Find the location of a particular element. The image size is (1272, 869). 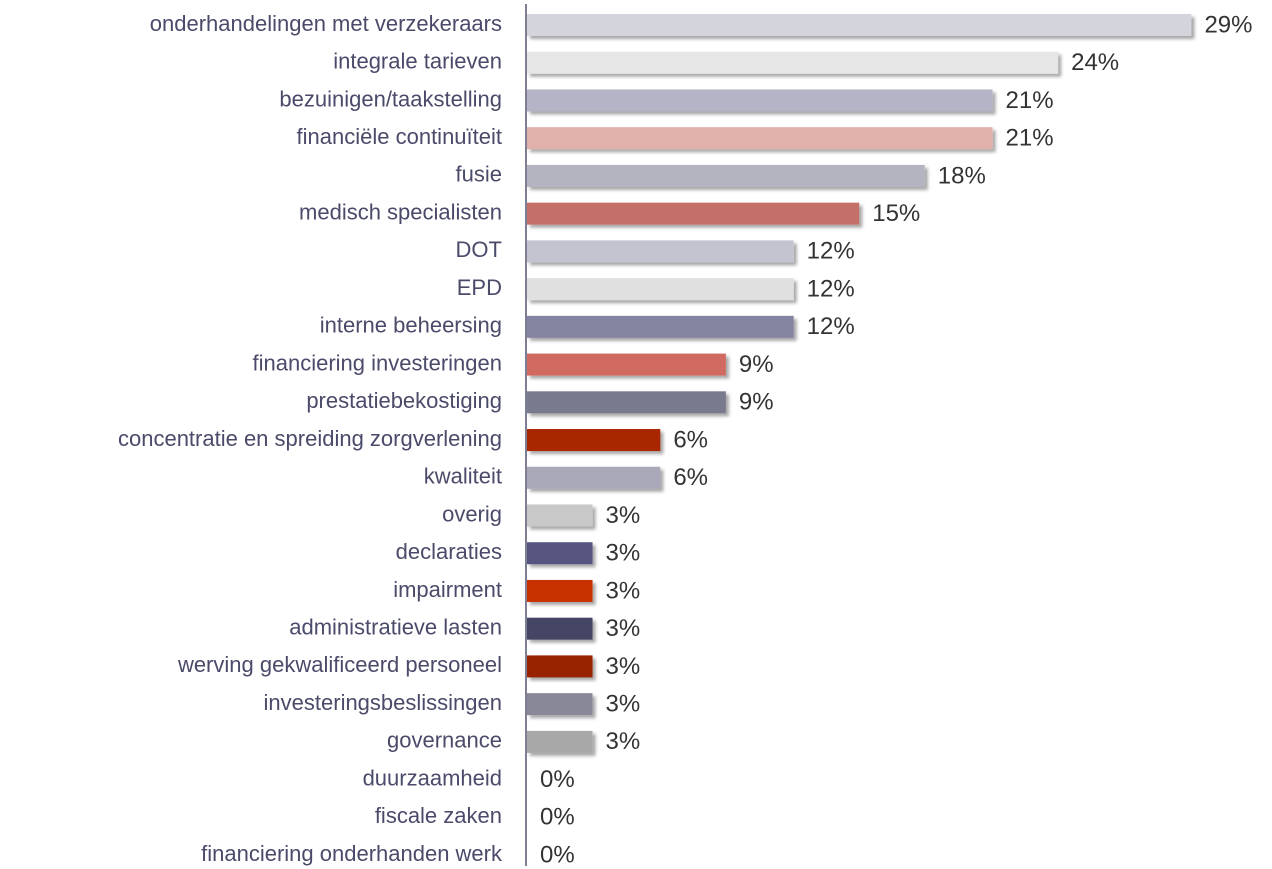

category-label: onderhandelingen met verzekeraars is located at coordinates (326, 23).